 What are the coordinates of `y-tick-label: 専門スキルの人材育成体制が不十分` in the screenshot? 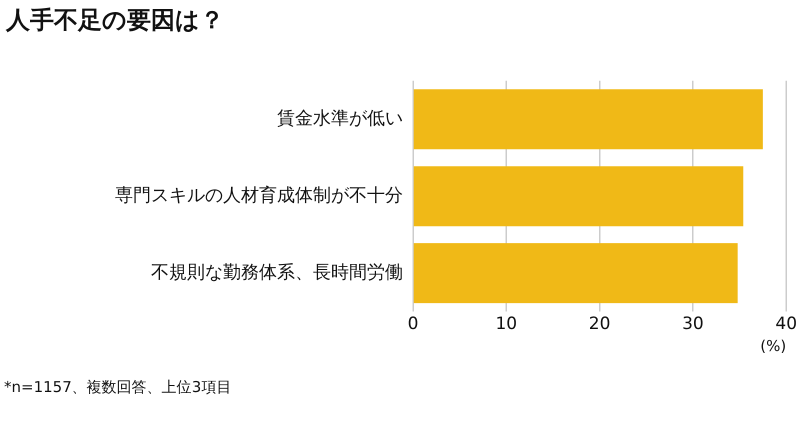 It's located at (259, 195).